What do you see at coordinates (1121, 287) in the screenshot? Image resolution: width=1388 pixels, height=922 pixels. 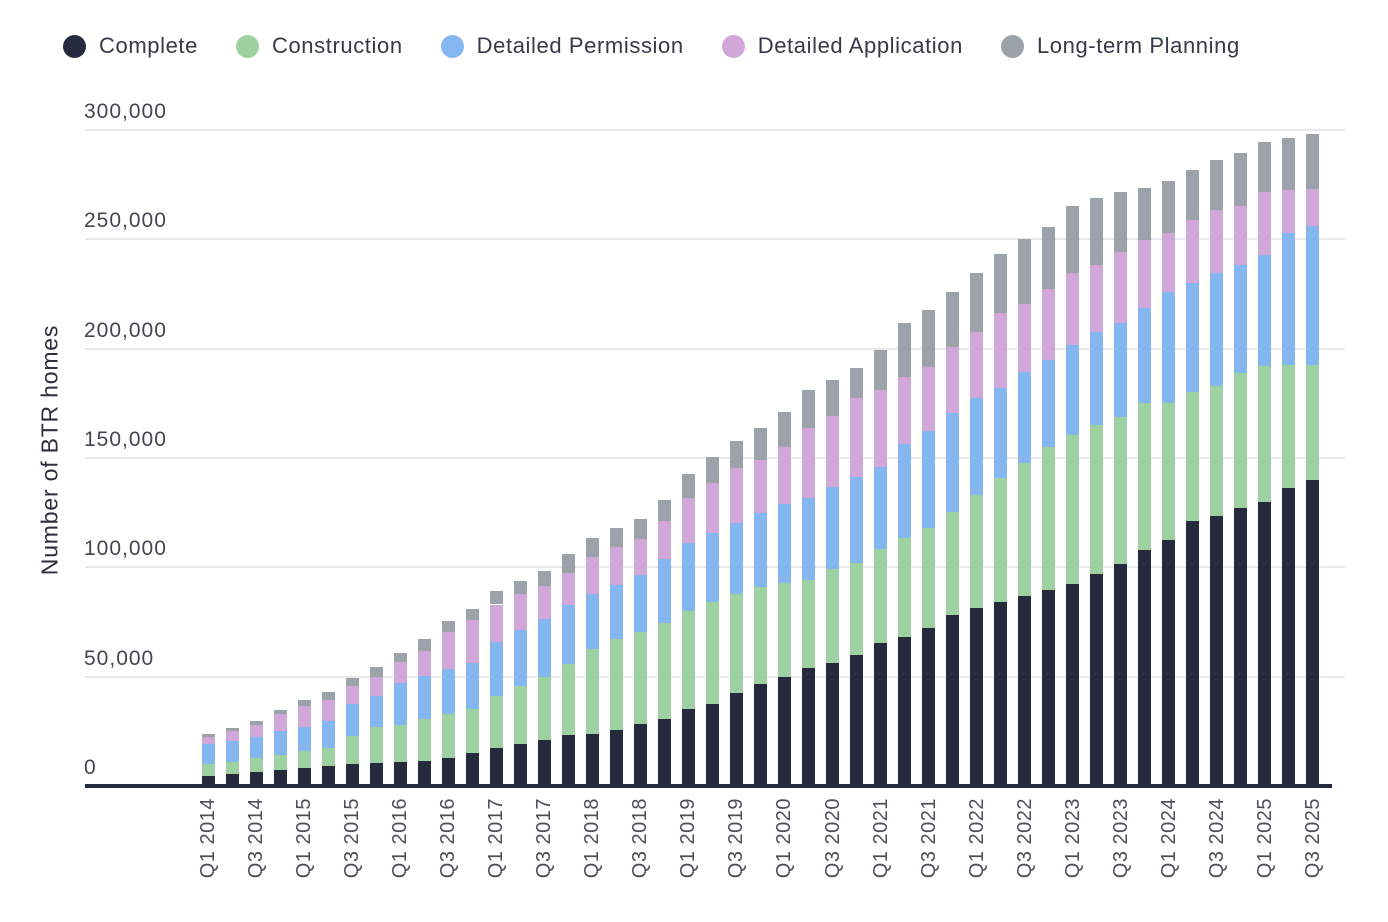 I see `bar-segment-detailed-application-q3-2023` at bounding box center [1121, 287].